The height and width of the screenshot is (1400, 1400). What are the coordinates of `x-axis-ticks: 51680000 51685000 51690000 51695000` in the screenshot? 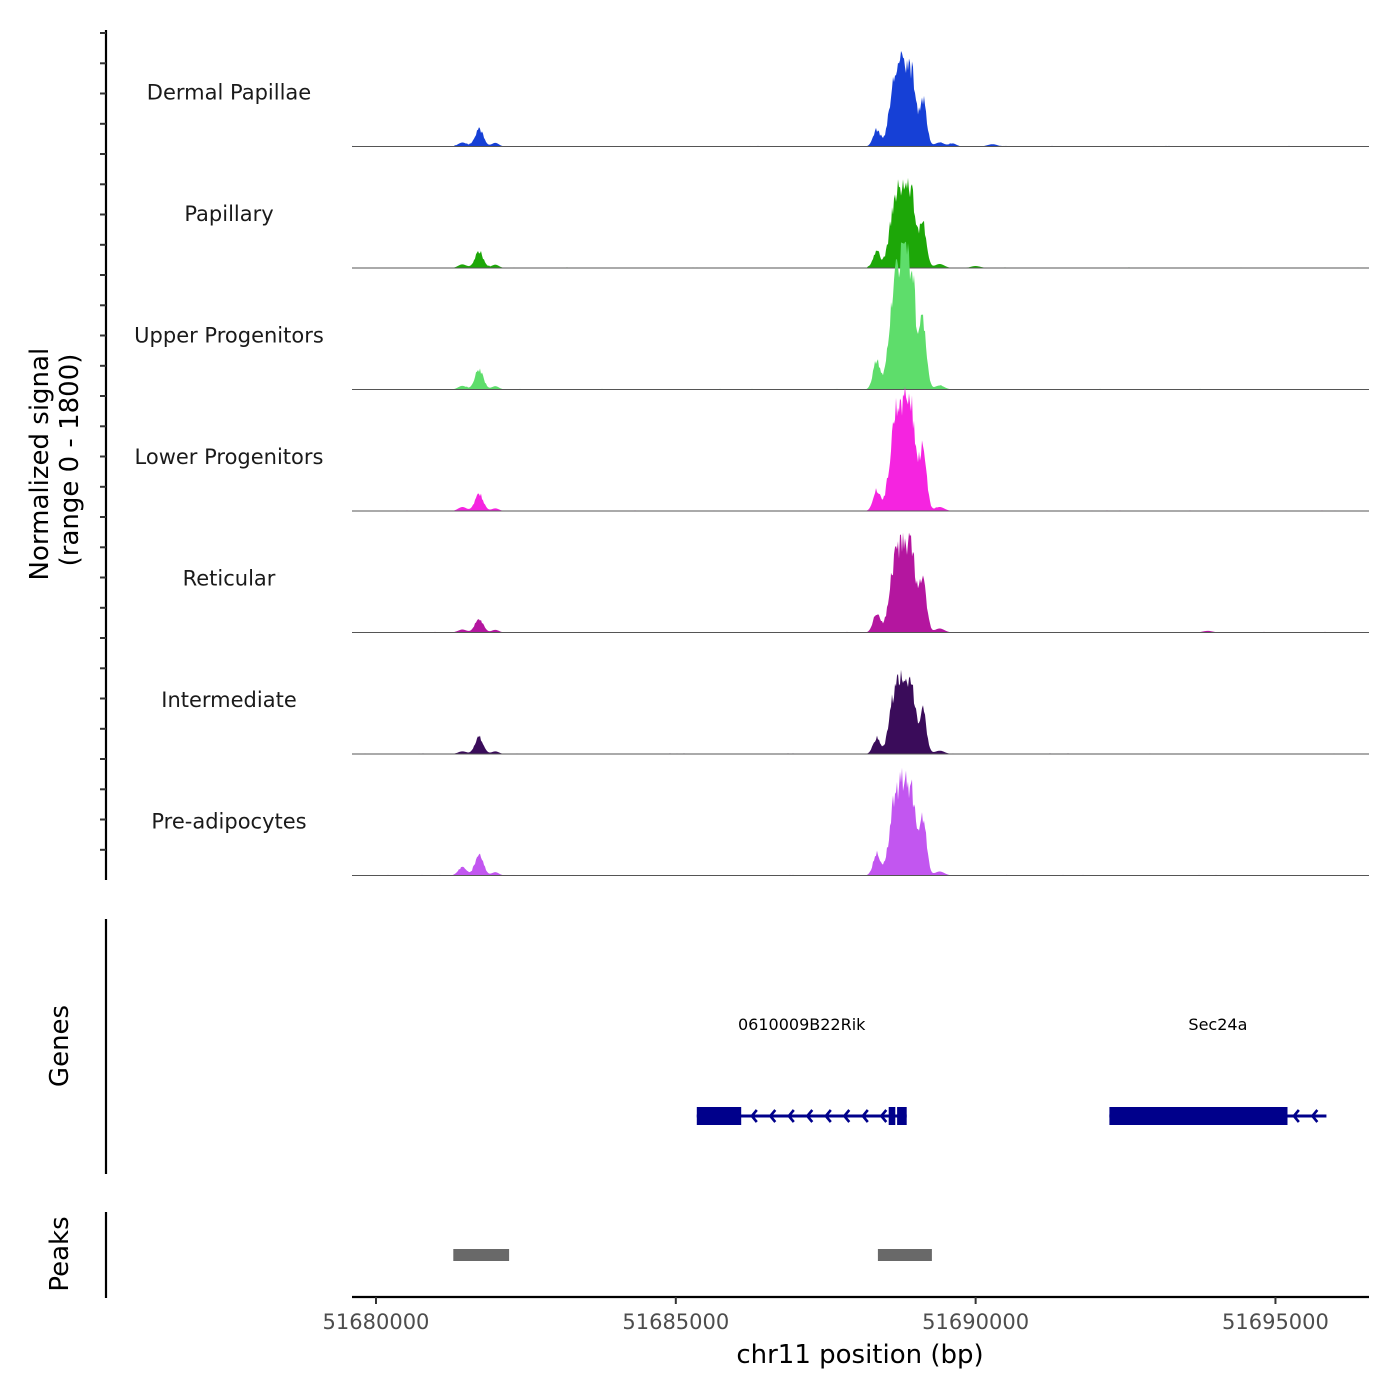 It's located at (826, 1315).